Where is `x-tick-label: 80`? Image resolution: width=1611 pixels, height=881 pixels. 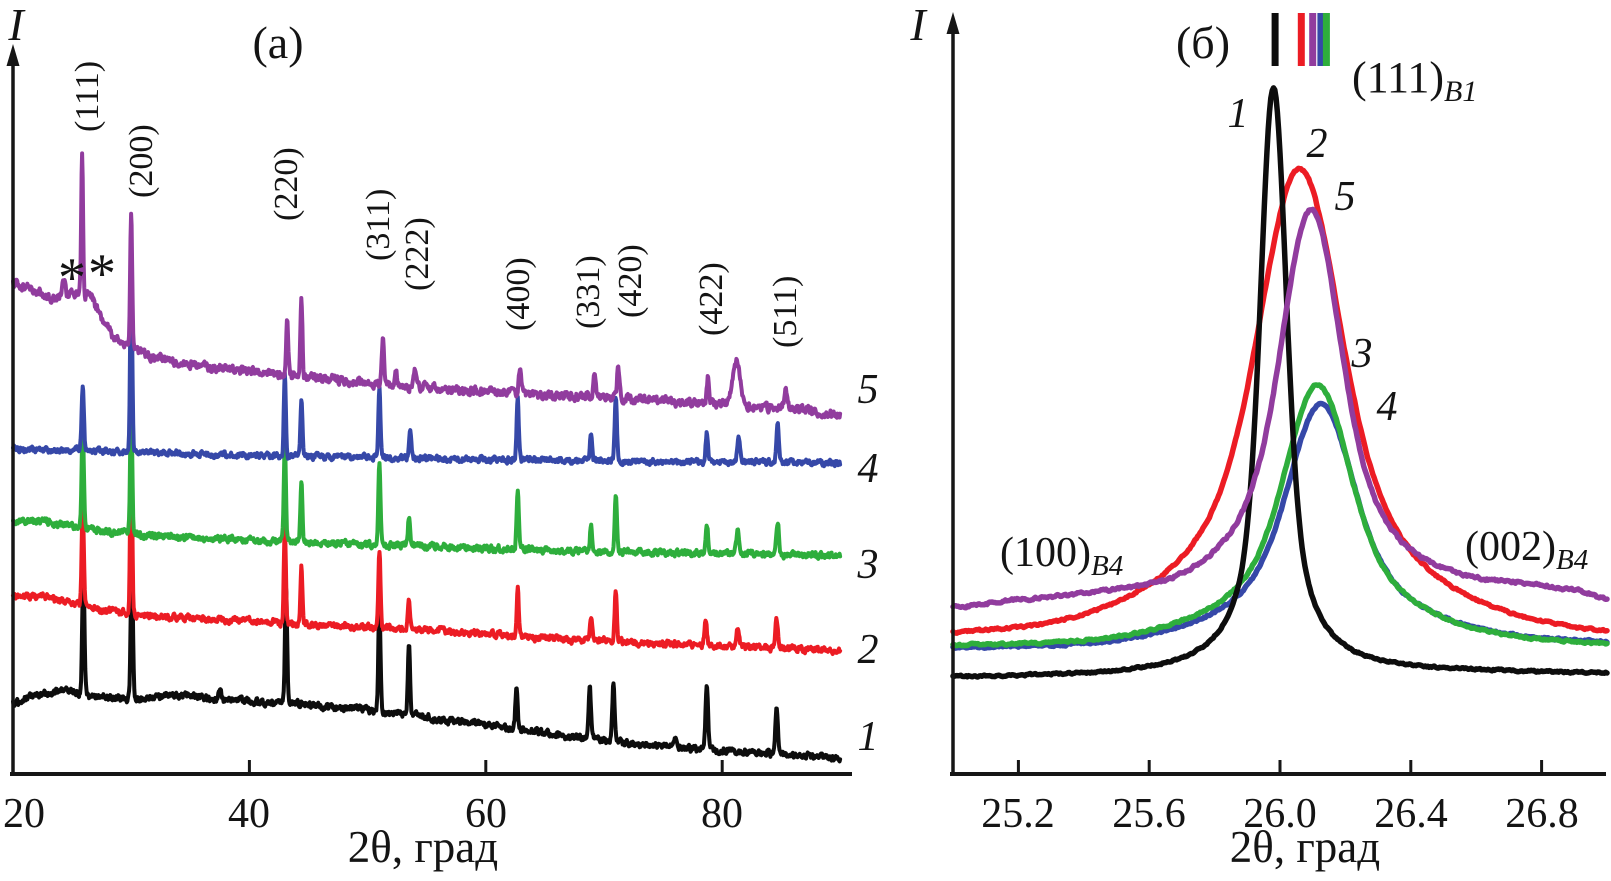
x-tick-label: 80 is located at coordinates (722, 814).